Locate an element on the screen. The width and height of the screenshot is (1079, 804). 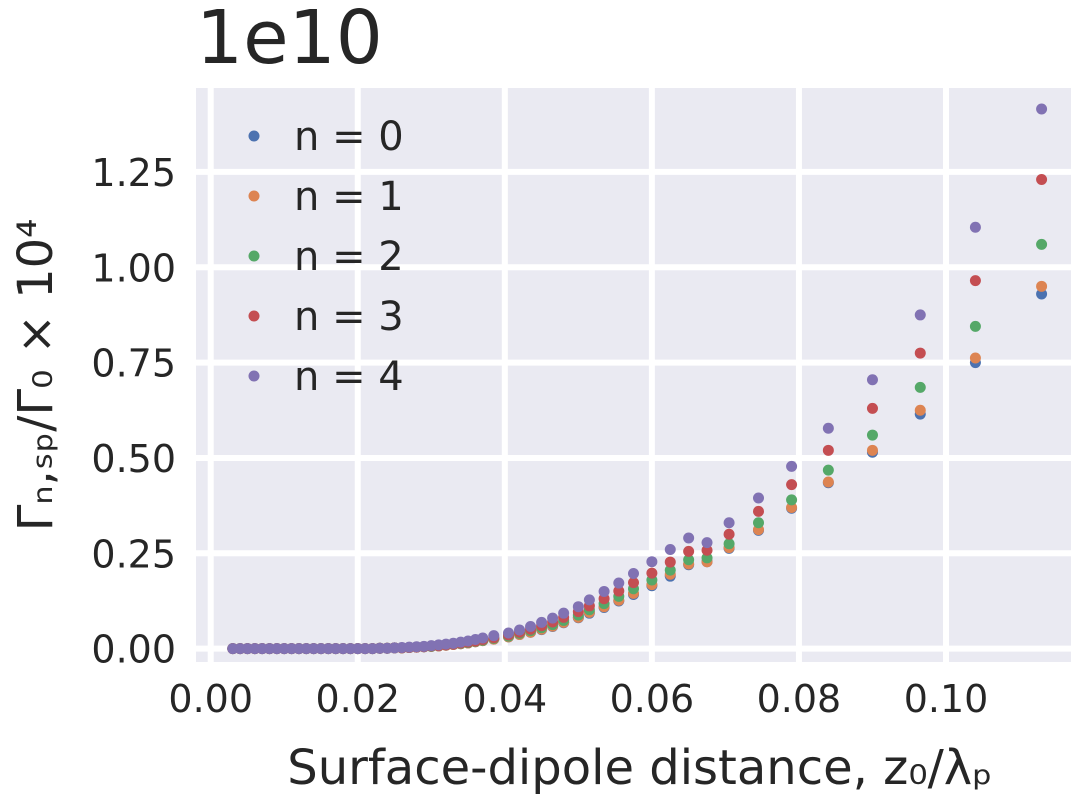
x-tick-label: 0.04 is located at coordinates (505, 699).